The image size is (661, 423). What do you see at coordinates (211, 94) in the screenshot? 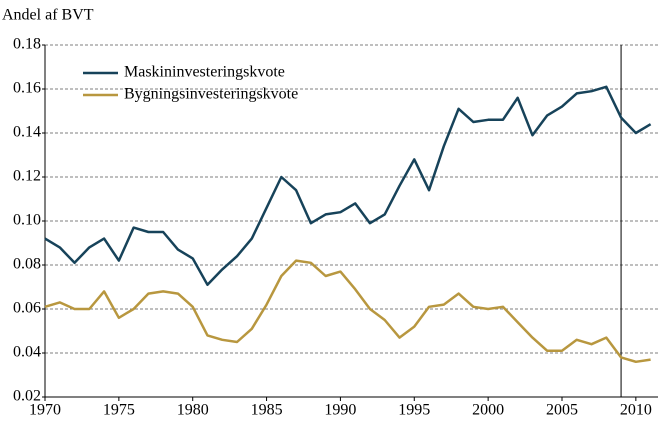
I see `legend-label: Bygningsinvesteringskvote` at bounding box center [211, 94].